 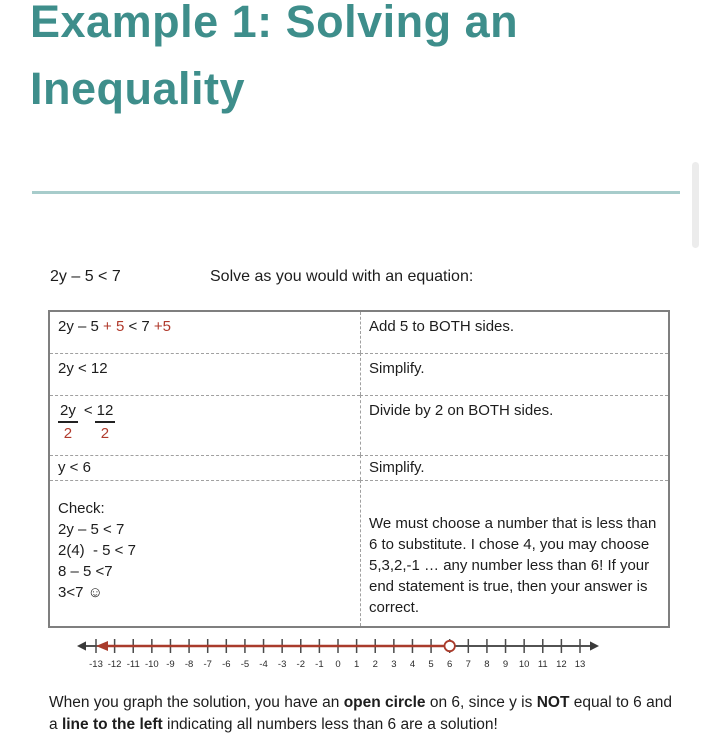 I want to click on original-inequality: 2y – 5 < 7, so click(x=85, y=276).